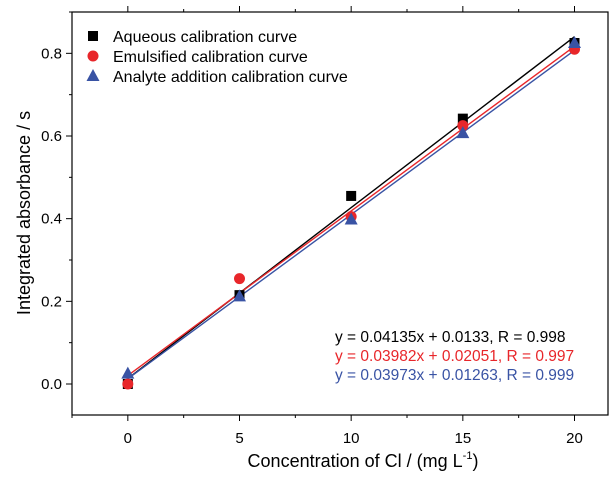 The image size is (612, 478). I want to click on fit-equation: y = 0.04135x + 0.0133, R = 0.998, so click(450, 337).